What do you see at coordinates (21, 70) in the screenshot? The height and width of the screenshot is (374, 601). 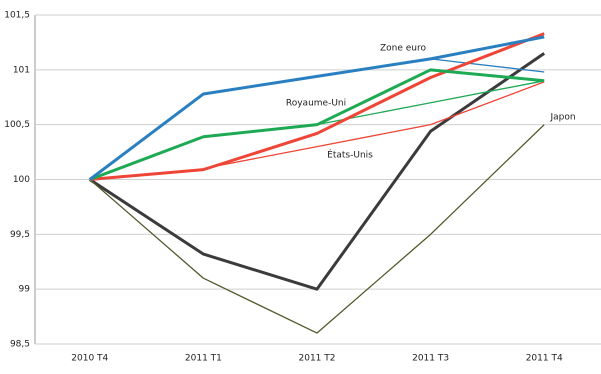 I see `y-tick-label: 101` at bounding box center [21, 70].